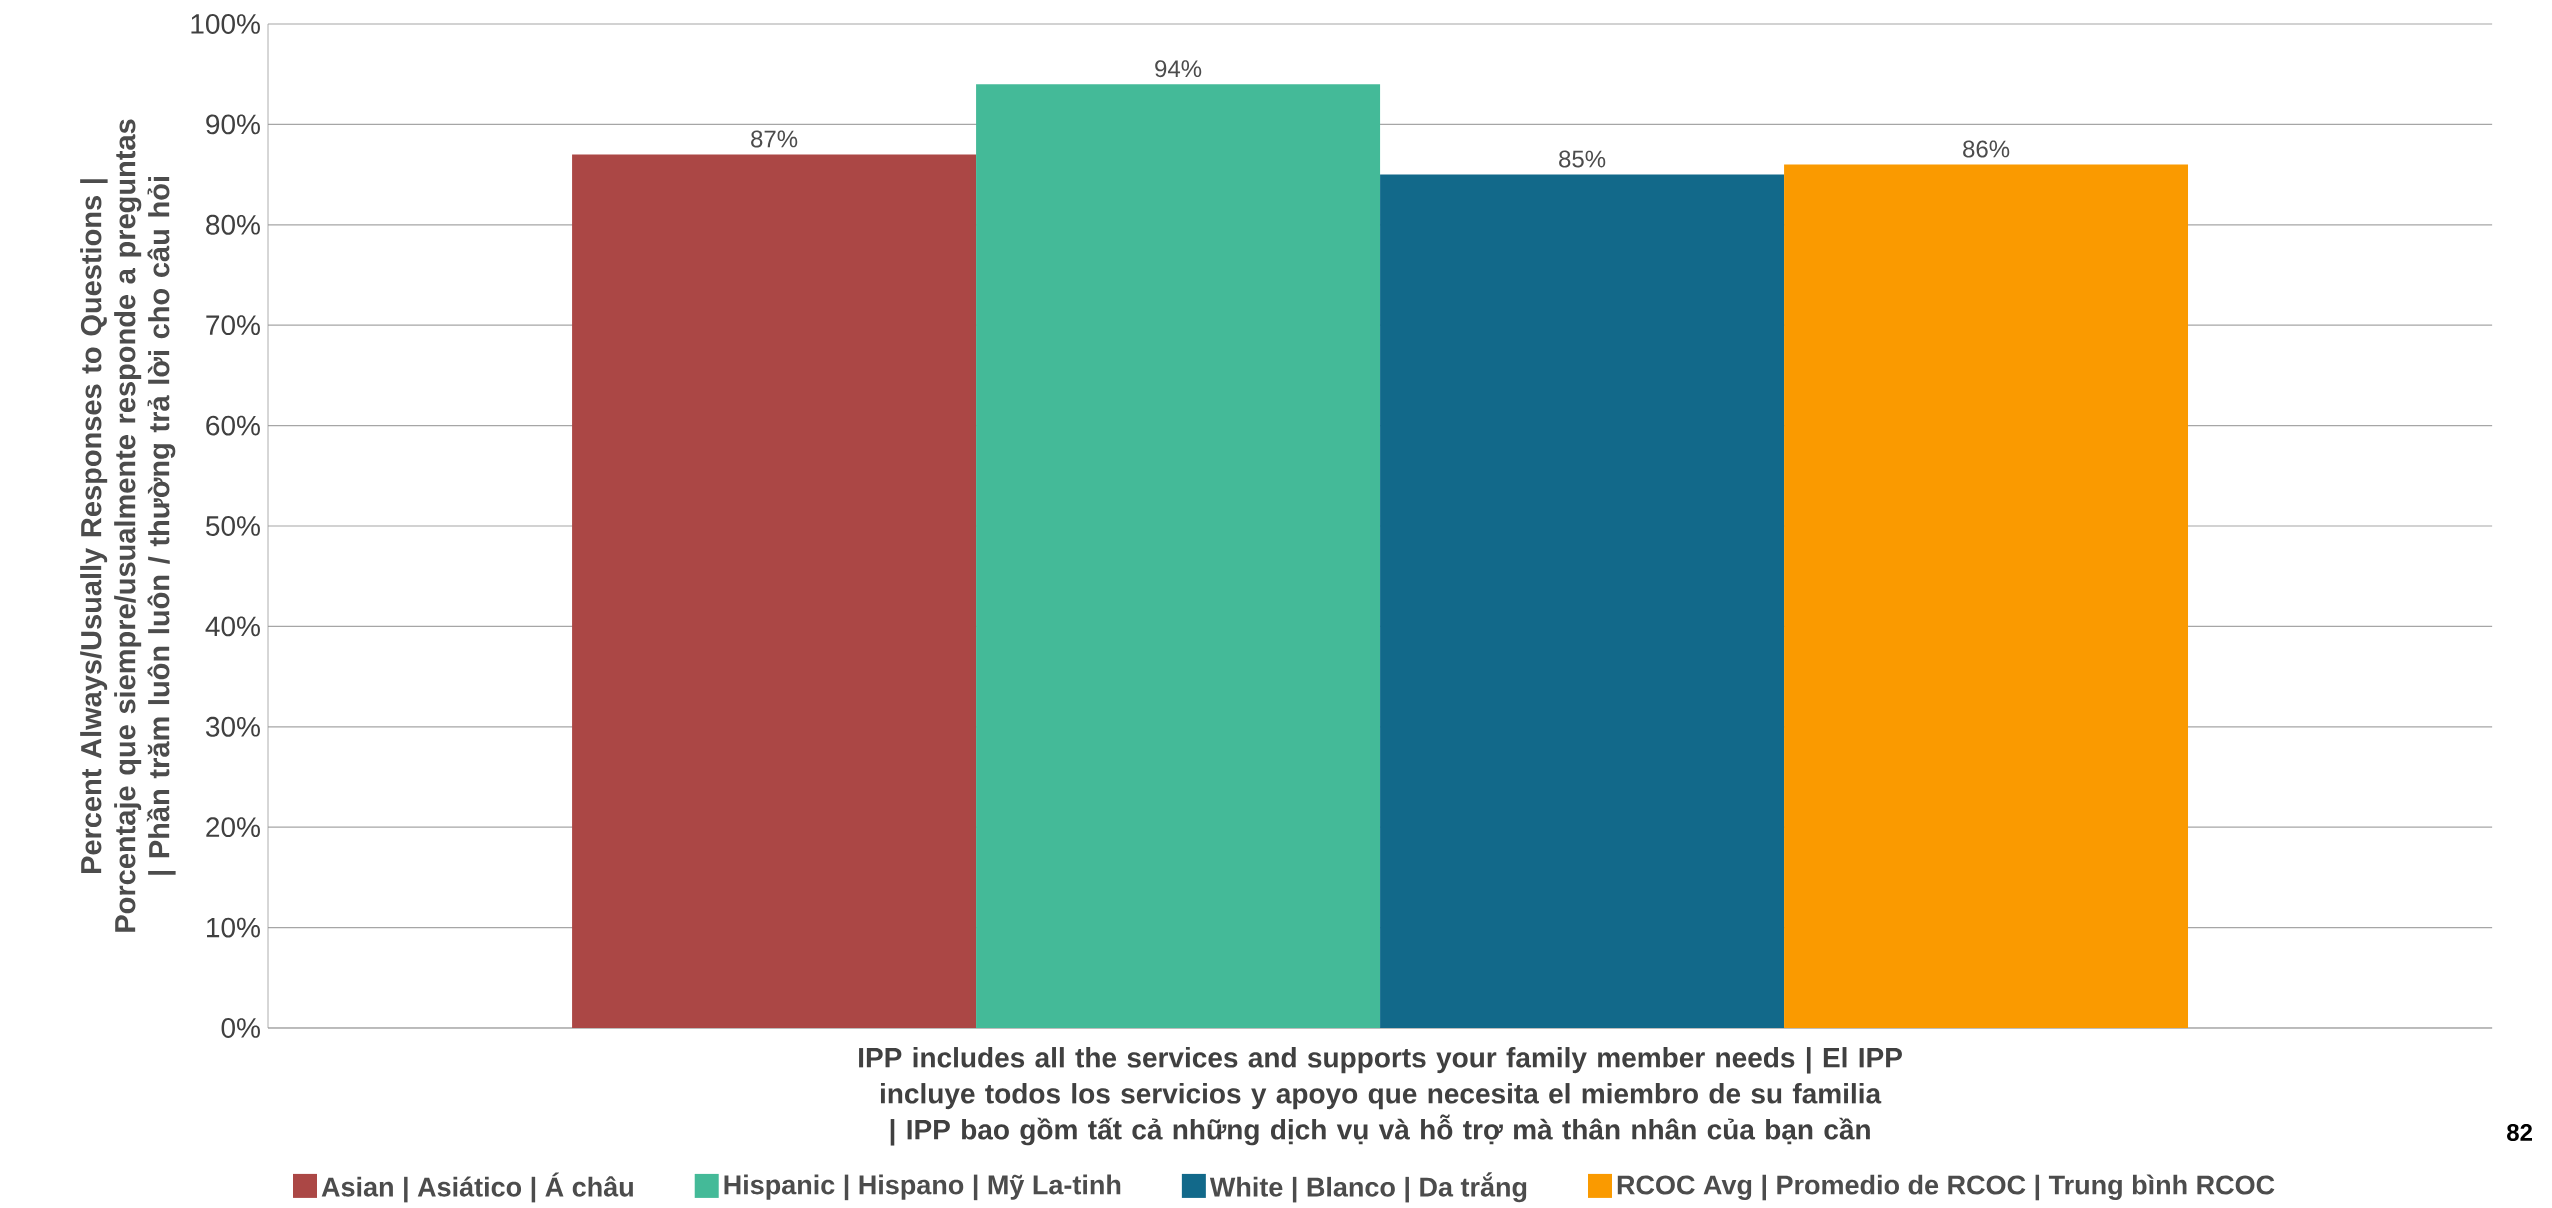  Describe the element at coordinates (233, 224) in the screenshot. I see `y-tick-label: 80%` at that location.